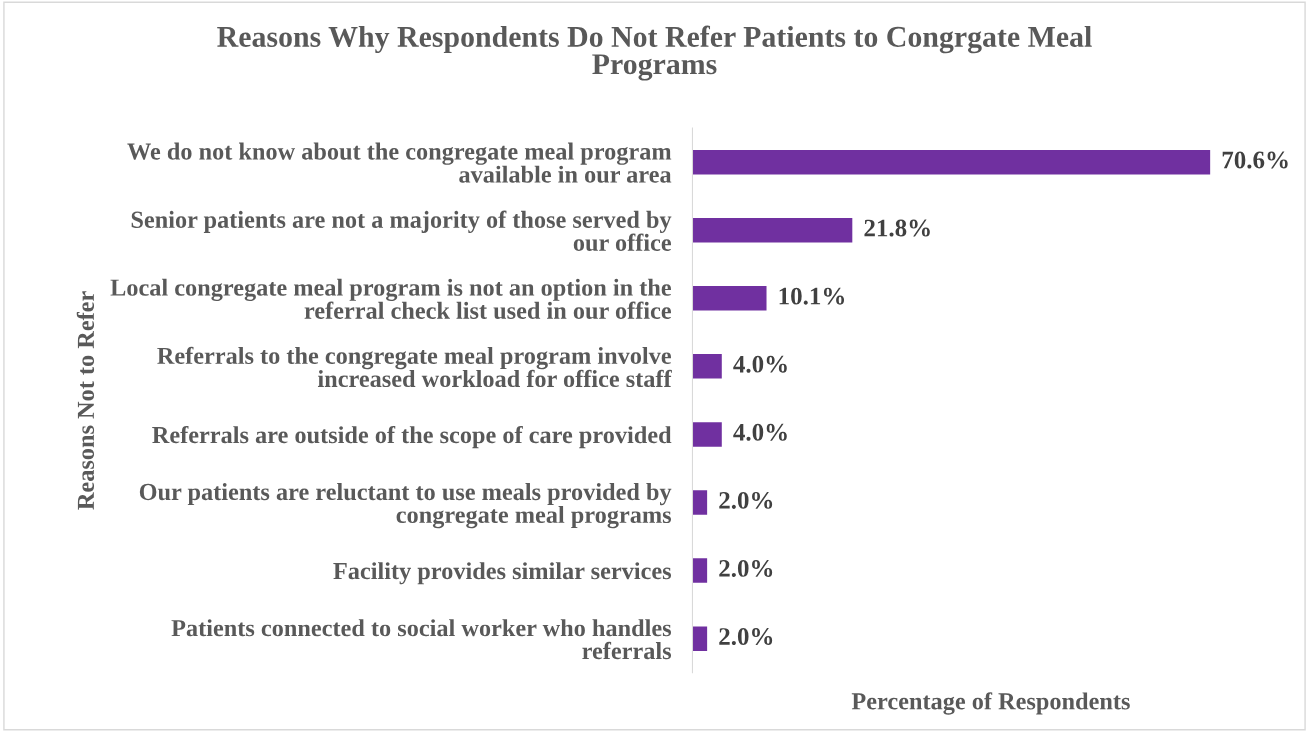  Describe the element at coordinates (85, 400) in the screenshot. I see `y-axis-title: Reasons Not to Refer` at that location.